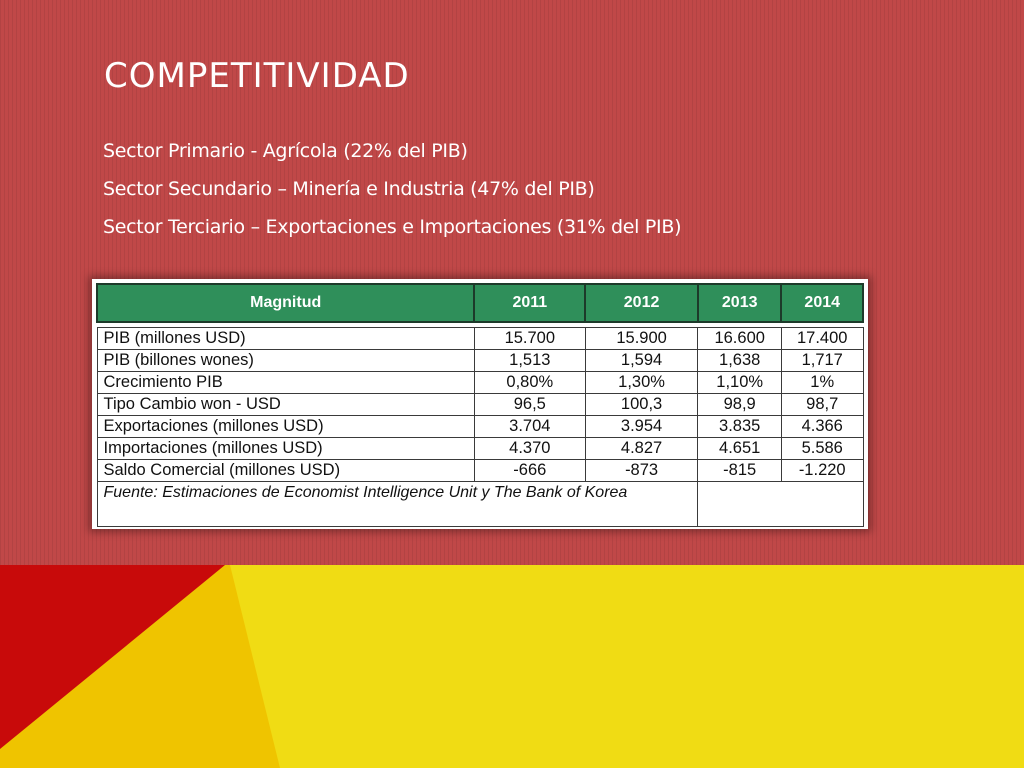 This screenshot has width=1024, height=768. I want to click on cell-2011: 0,80%, so click(529, 382).